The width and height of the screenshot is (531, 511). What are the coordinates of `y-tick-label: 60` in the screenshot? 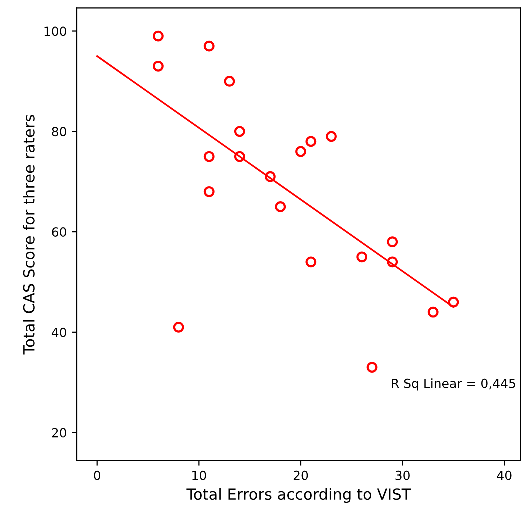 It's located at (59, 232).